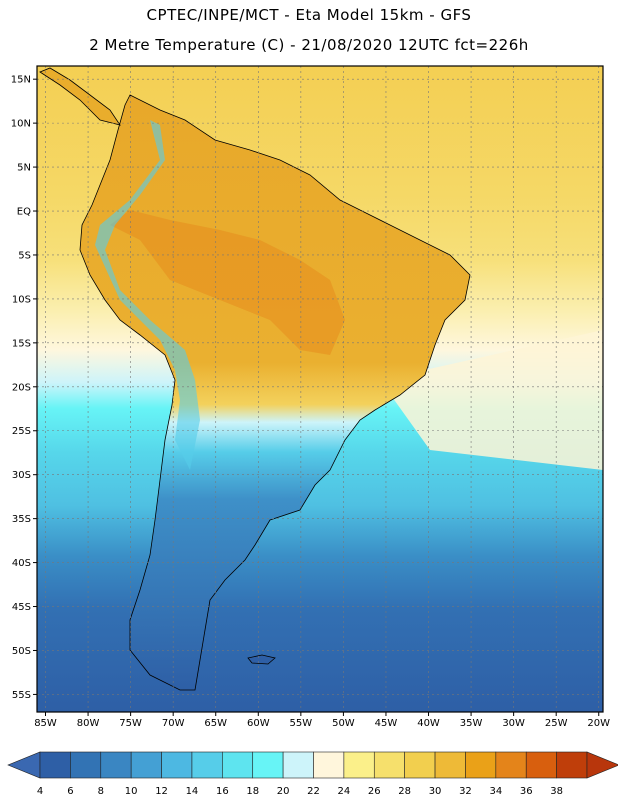 This screenshot has height=800, width=618. I want to click on colorbar-label: 24, so click(344, 791).